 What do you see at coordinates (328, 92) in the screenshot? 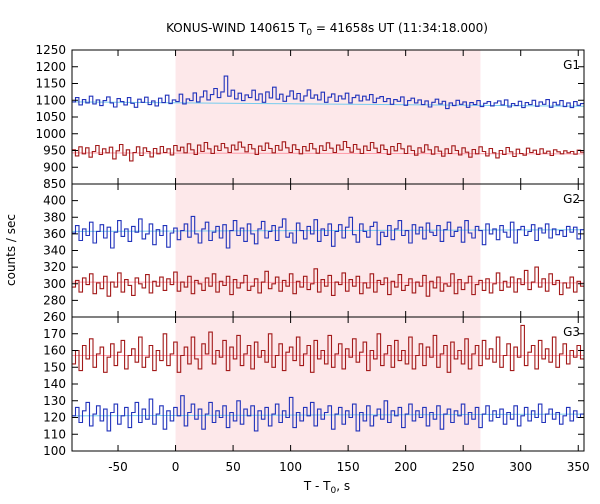
I see `panel-g1-series-1-steps` at bounding box center [328, 92].